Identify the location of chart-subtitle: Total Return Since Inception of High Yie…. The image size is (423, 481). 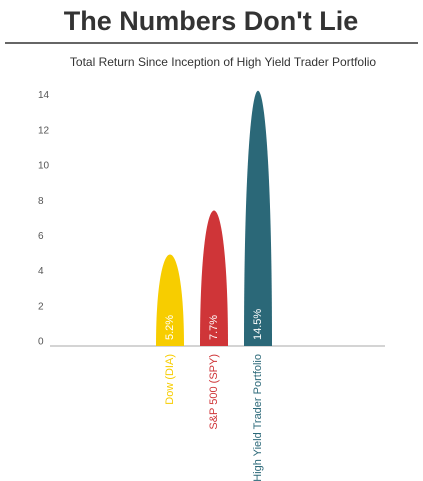
(223, 62).